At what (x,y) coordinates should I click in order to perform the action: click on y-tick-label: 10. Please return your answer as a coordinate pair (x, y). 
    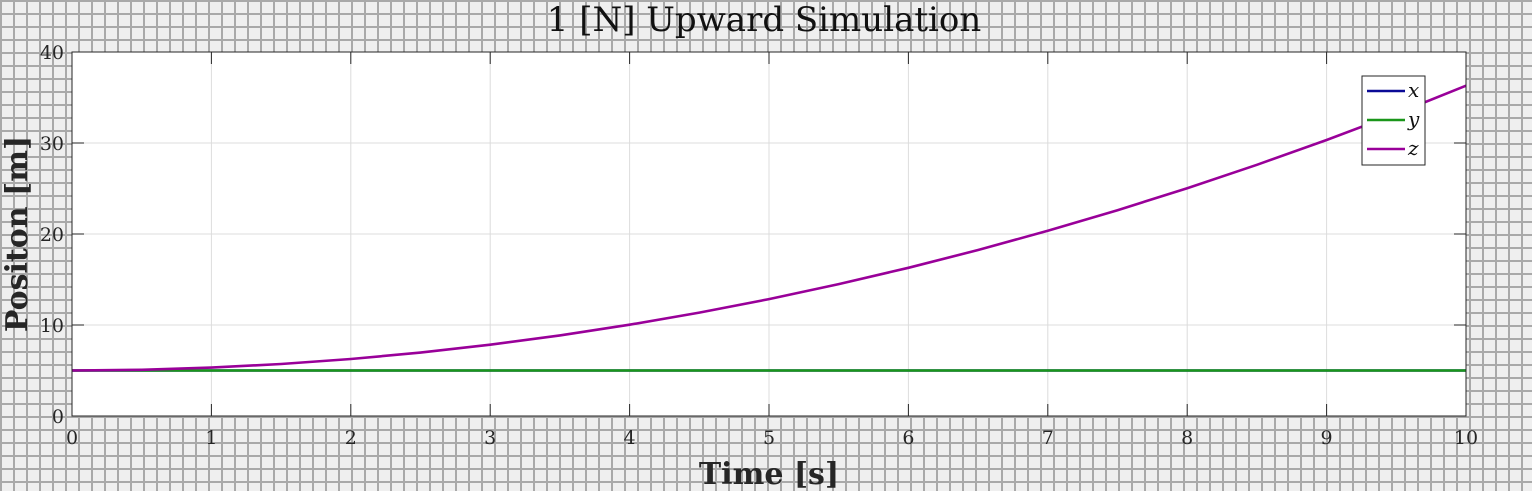
    Looking at the image, I should click on (52, 326).